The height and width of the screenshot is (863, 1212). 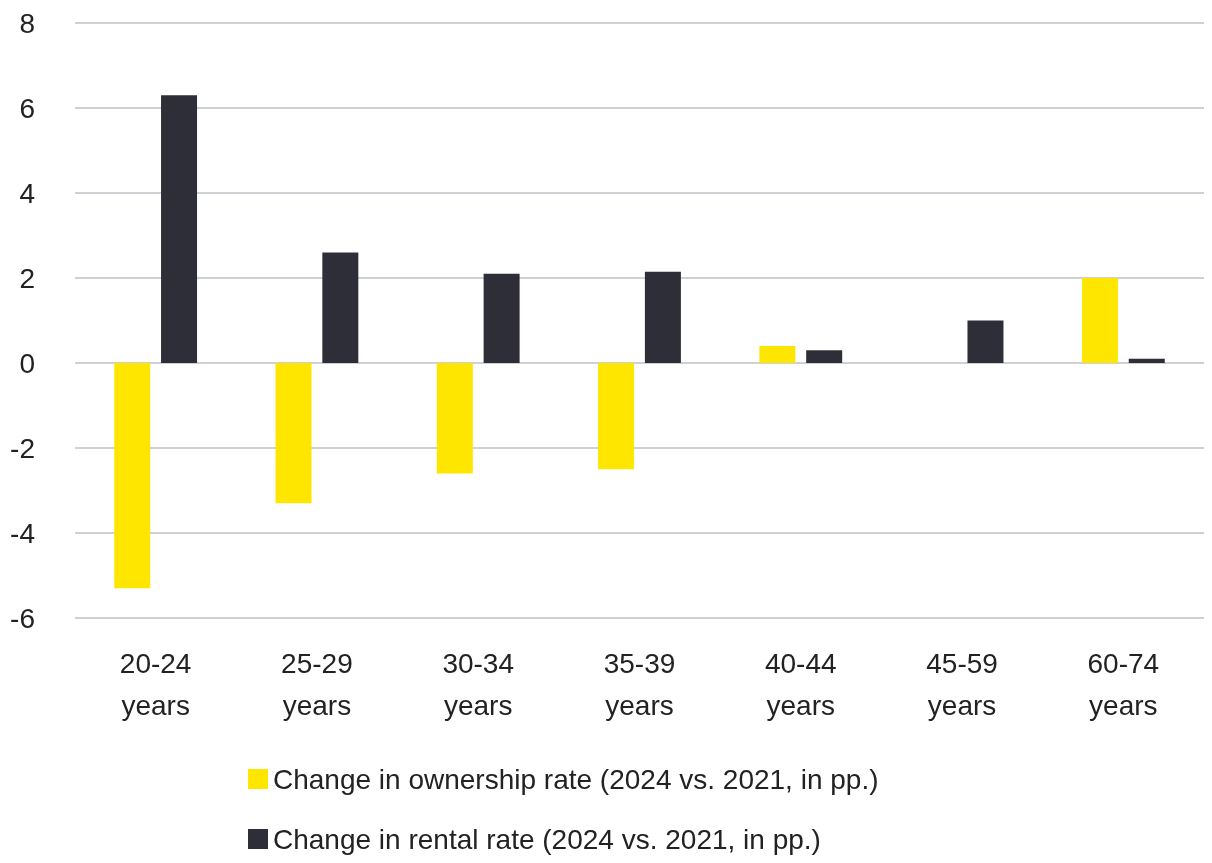 I want to click on y-tick-label: -2, so click(x=22, y=448).